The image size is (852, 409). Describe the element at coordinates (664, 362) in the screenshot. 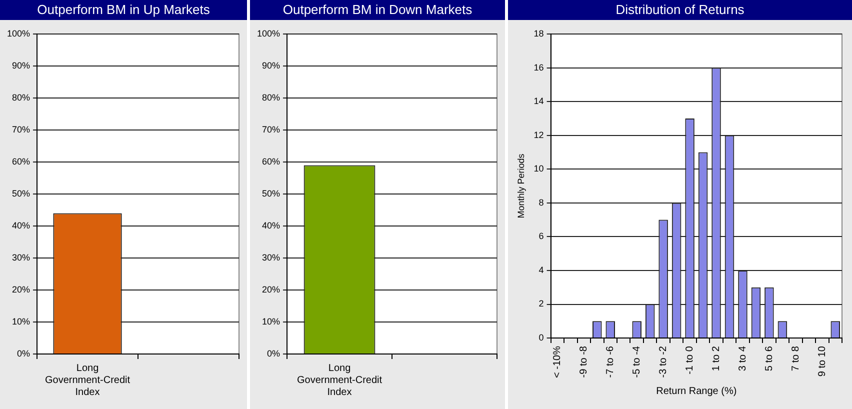

I see `x-tick-label: -3 to -2` at that location.